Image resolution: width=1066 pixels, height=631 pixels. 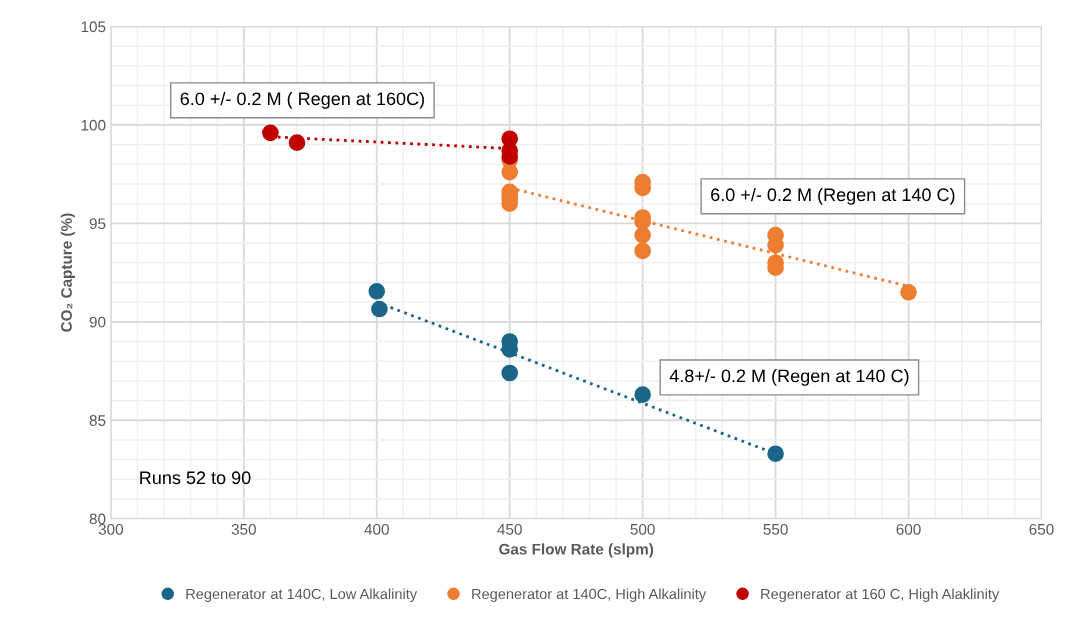 What do you see at coordinates (195, 478) in the screenshot?
I see `annotation: Runs 52 to 90` at bounding box center [195, 478].